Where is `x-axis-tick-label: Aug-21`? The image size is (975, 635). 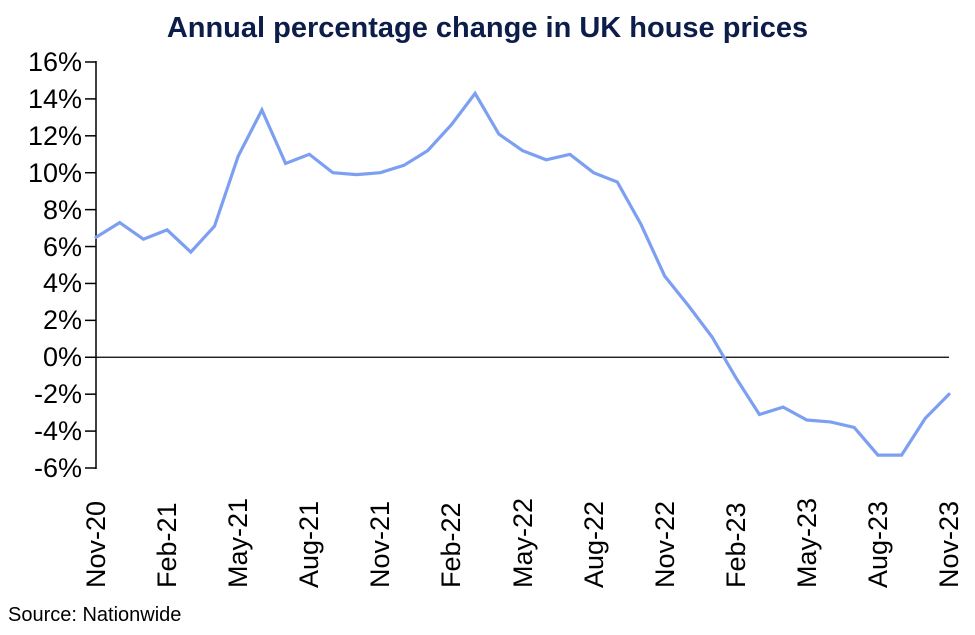
x-axis-tick-label: Aug-21 is located at coordinates (309, 544).